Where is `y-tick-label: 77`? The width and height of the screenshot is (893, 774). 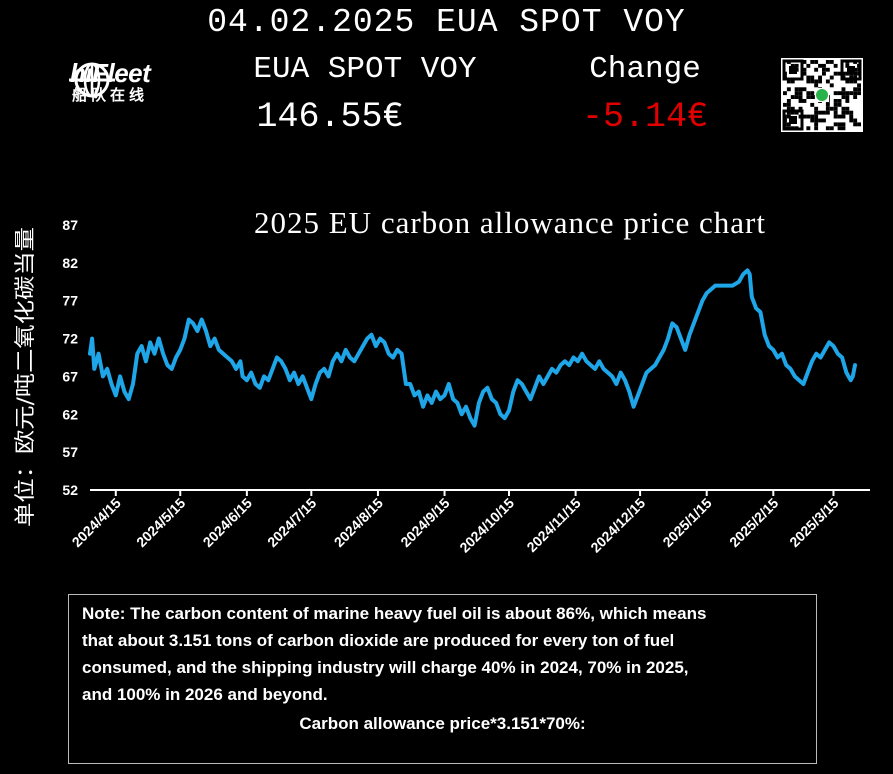
y-tick-label: 77 is located at coordinates (70, 301).